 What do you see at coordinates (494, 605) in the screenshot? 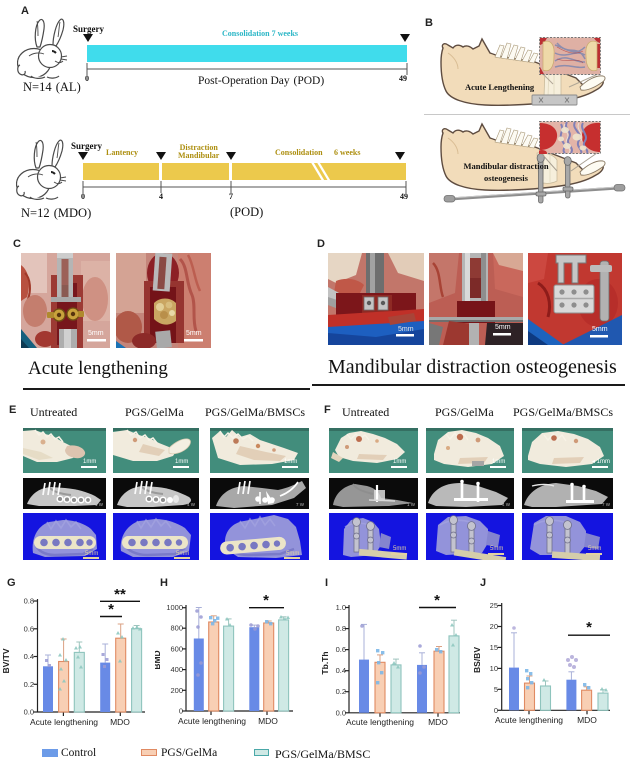
I see `svg-text: 25` at bounding box center [494, 605].